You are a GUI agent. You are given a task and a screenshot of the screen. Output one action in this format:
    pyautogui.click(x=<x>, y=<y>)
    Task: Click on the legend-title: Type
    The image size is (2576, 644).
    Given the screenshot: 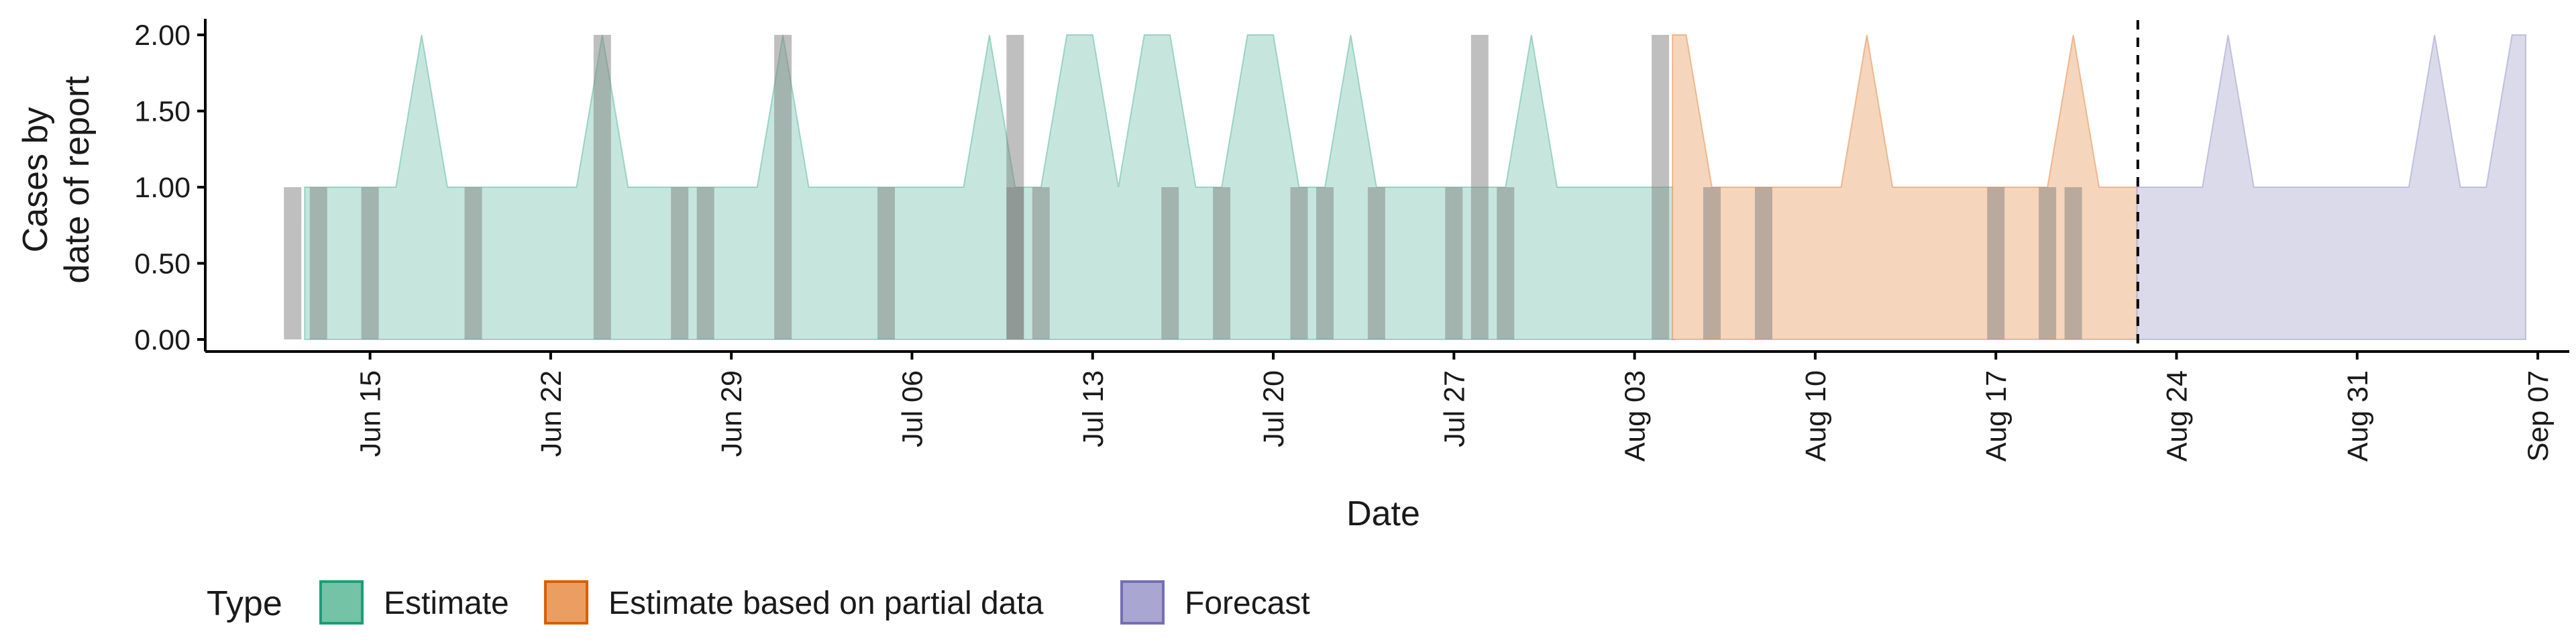 What is the action you would take?
    pyautogui.click(x=244, y=603)
    